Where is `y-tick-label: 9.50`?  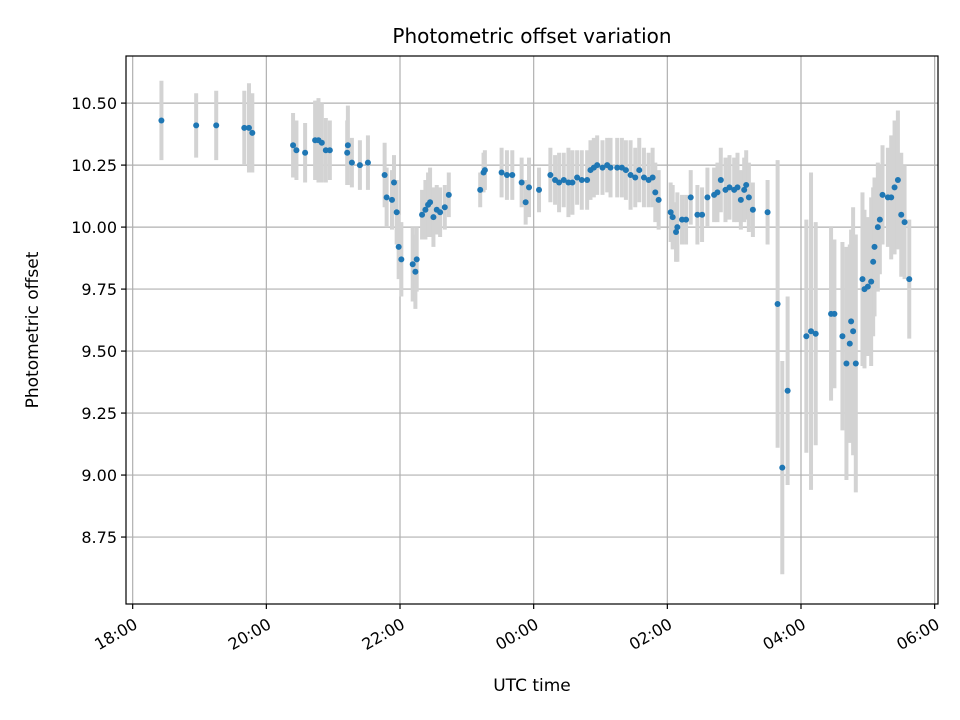 y-tick-label: 9.50 is located at coordinates (99, 351).